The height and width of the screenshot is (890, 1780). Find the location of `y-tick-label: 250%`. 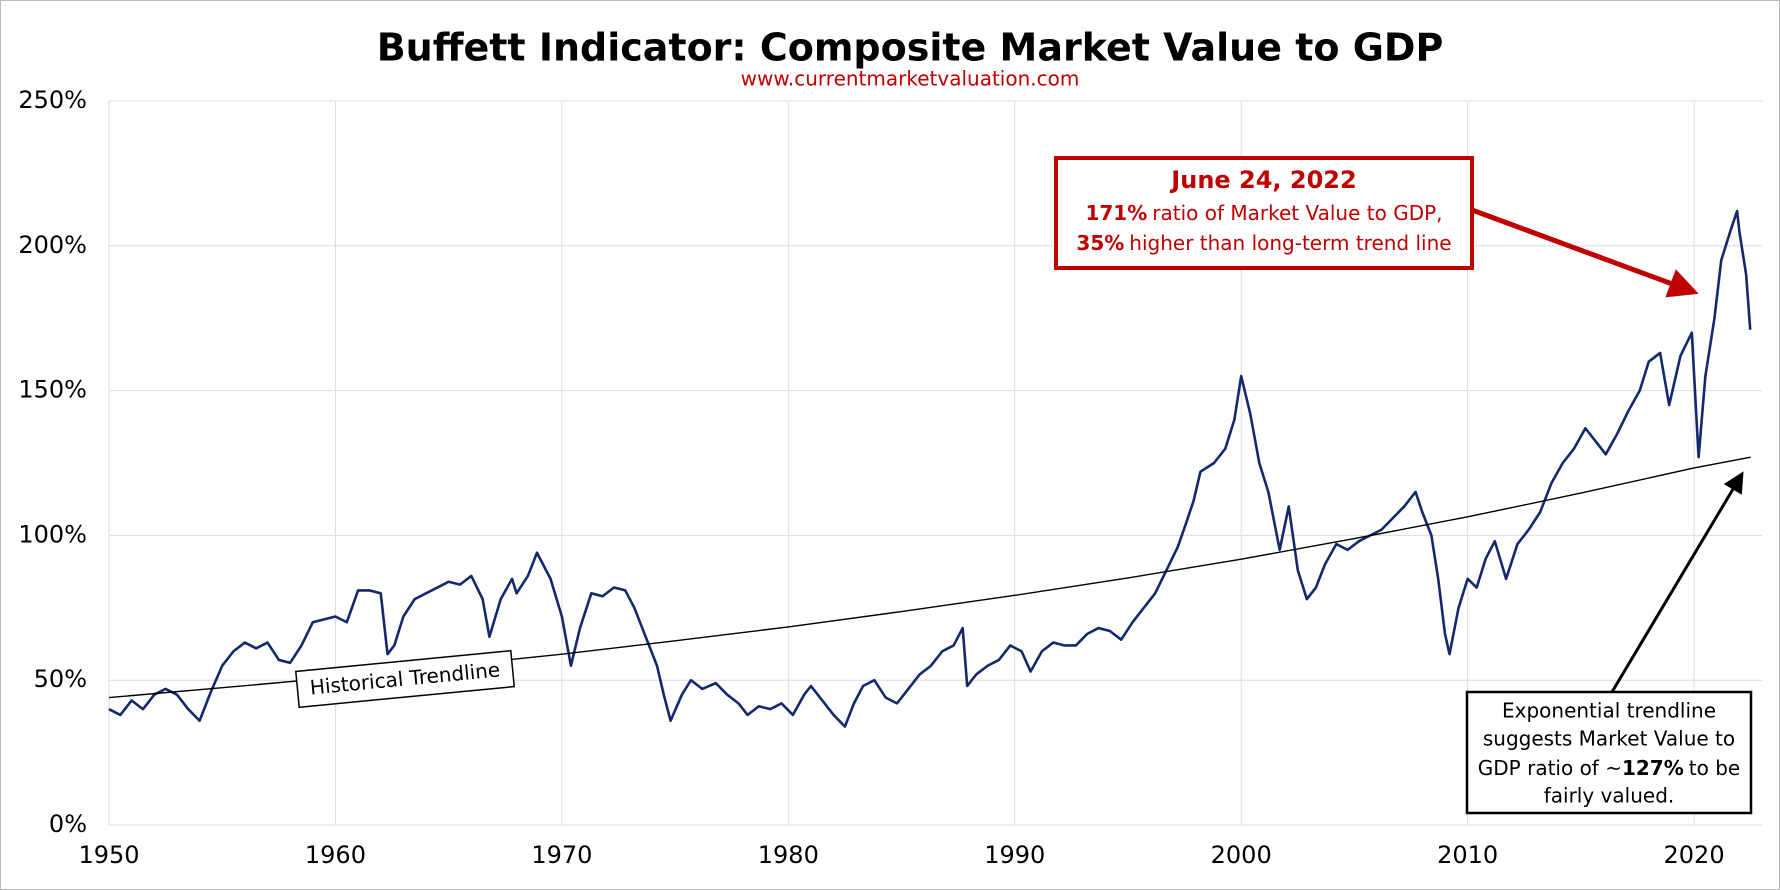

y-tick-label: 250% is located at coordinates (52, 100).